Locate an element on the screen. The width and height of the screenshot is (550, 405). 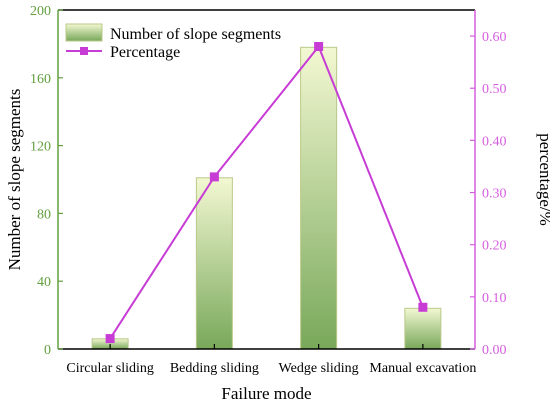
x-axis-title: Failure mode is located at coordinates (266, 393).